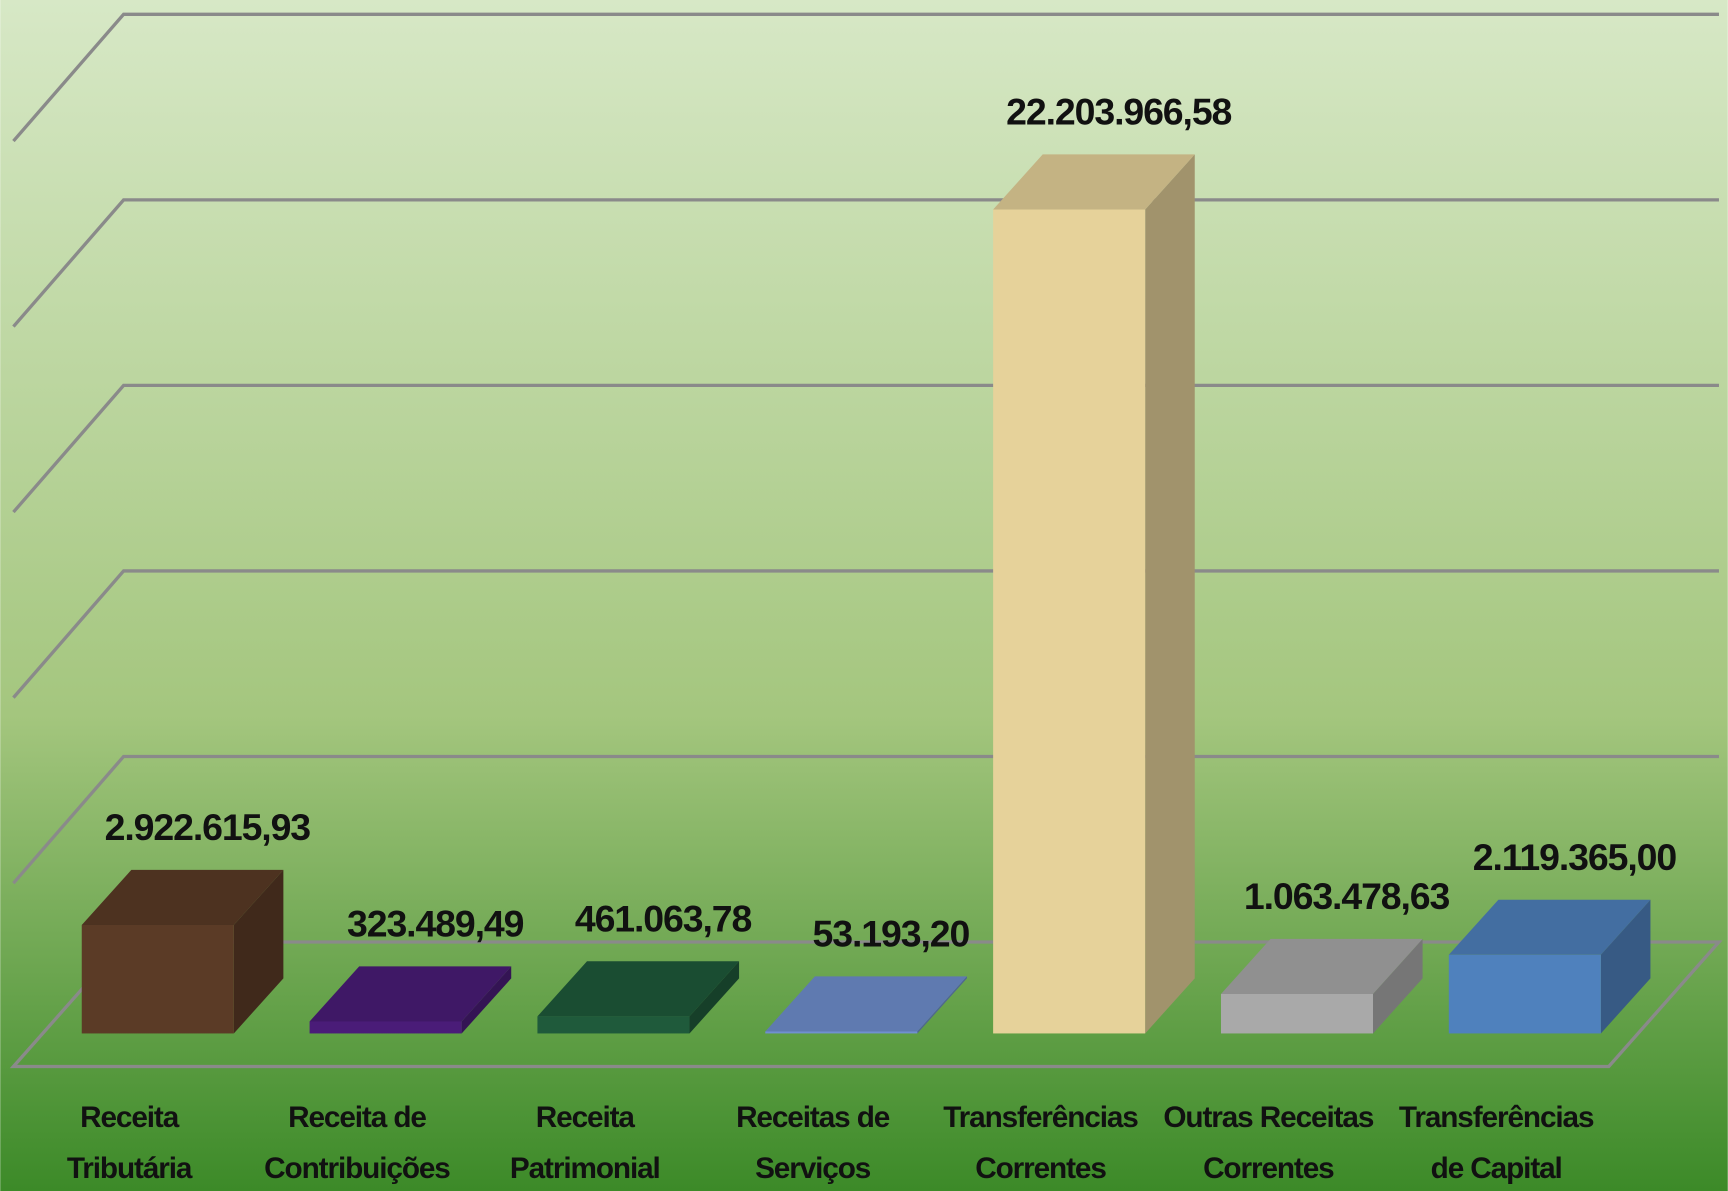  I want to click on value-label: 461.063,78, so click(663, 918).